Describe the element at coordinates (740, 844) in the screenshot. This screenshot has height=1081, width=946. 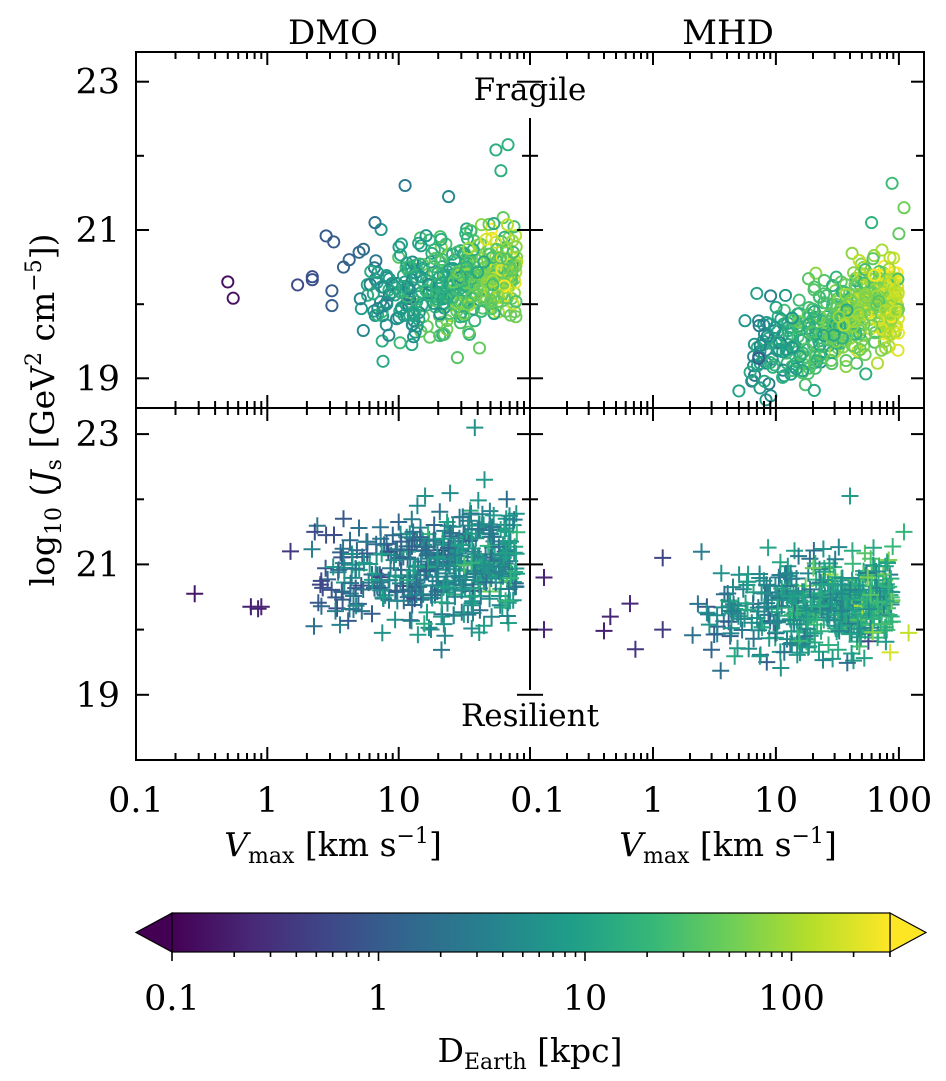
I see `xlabel-mhd-unit: [km s` at that location.